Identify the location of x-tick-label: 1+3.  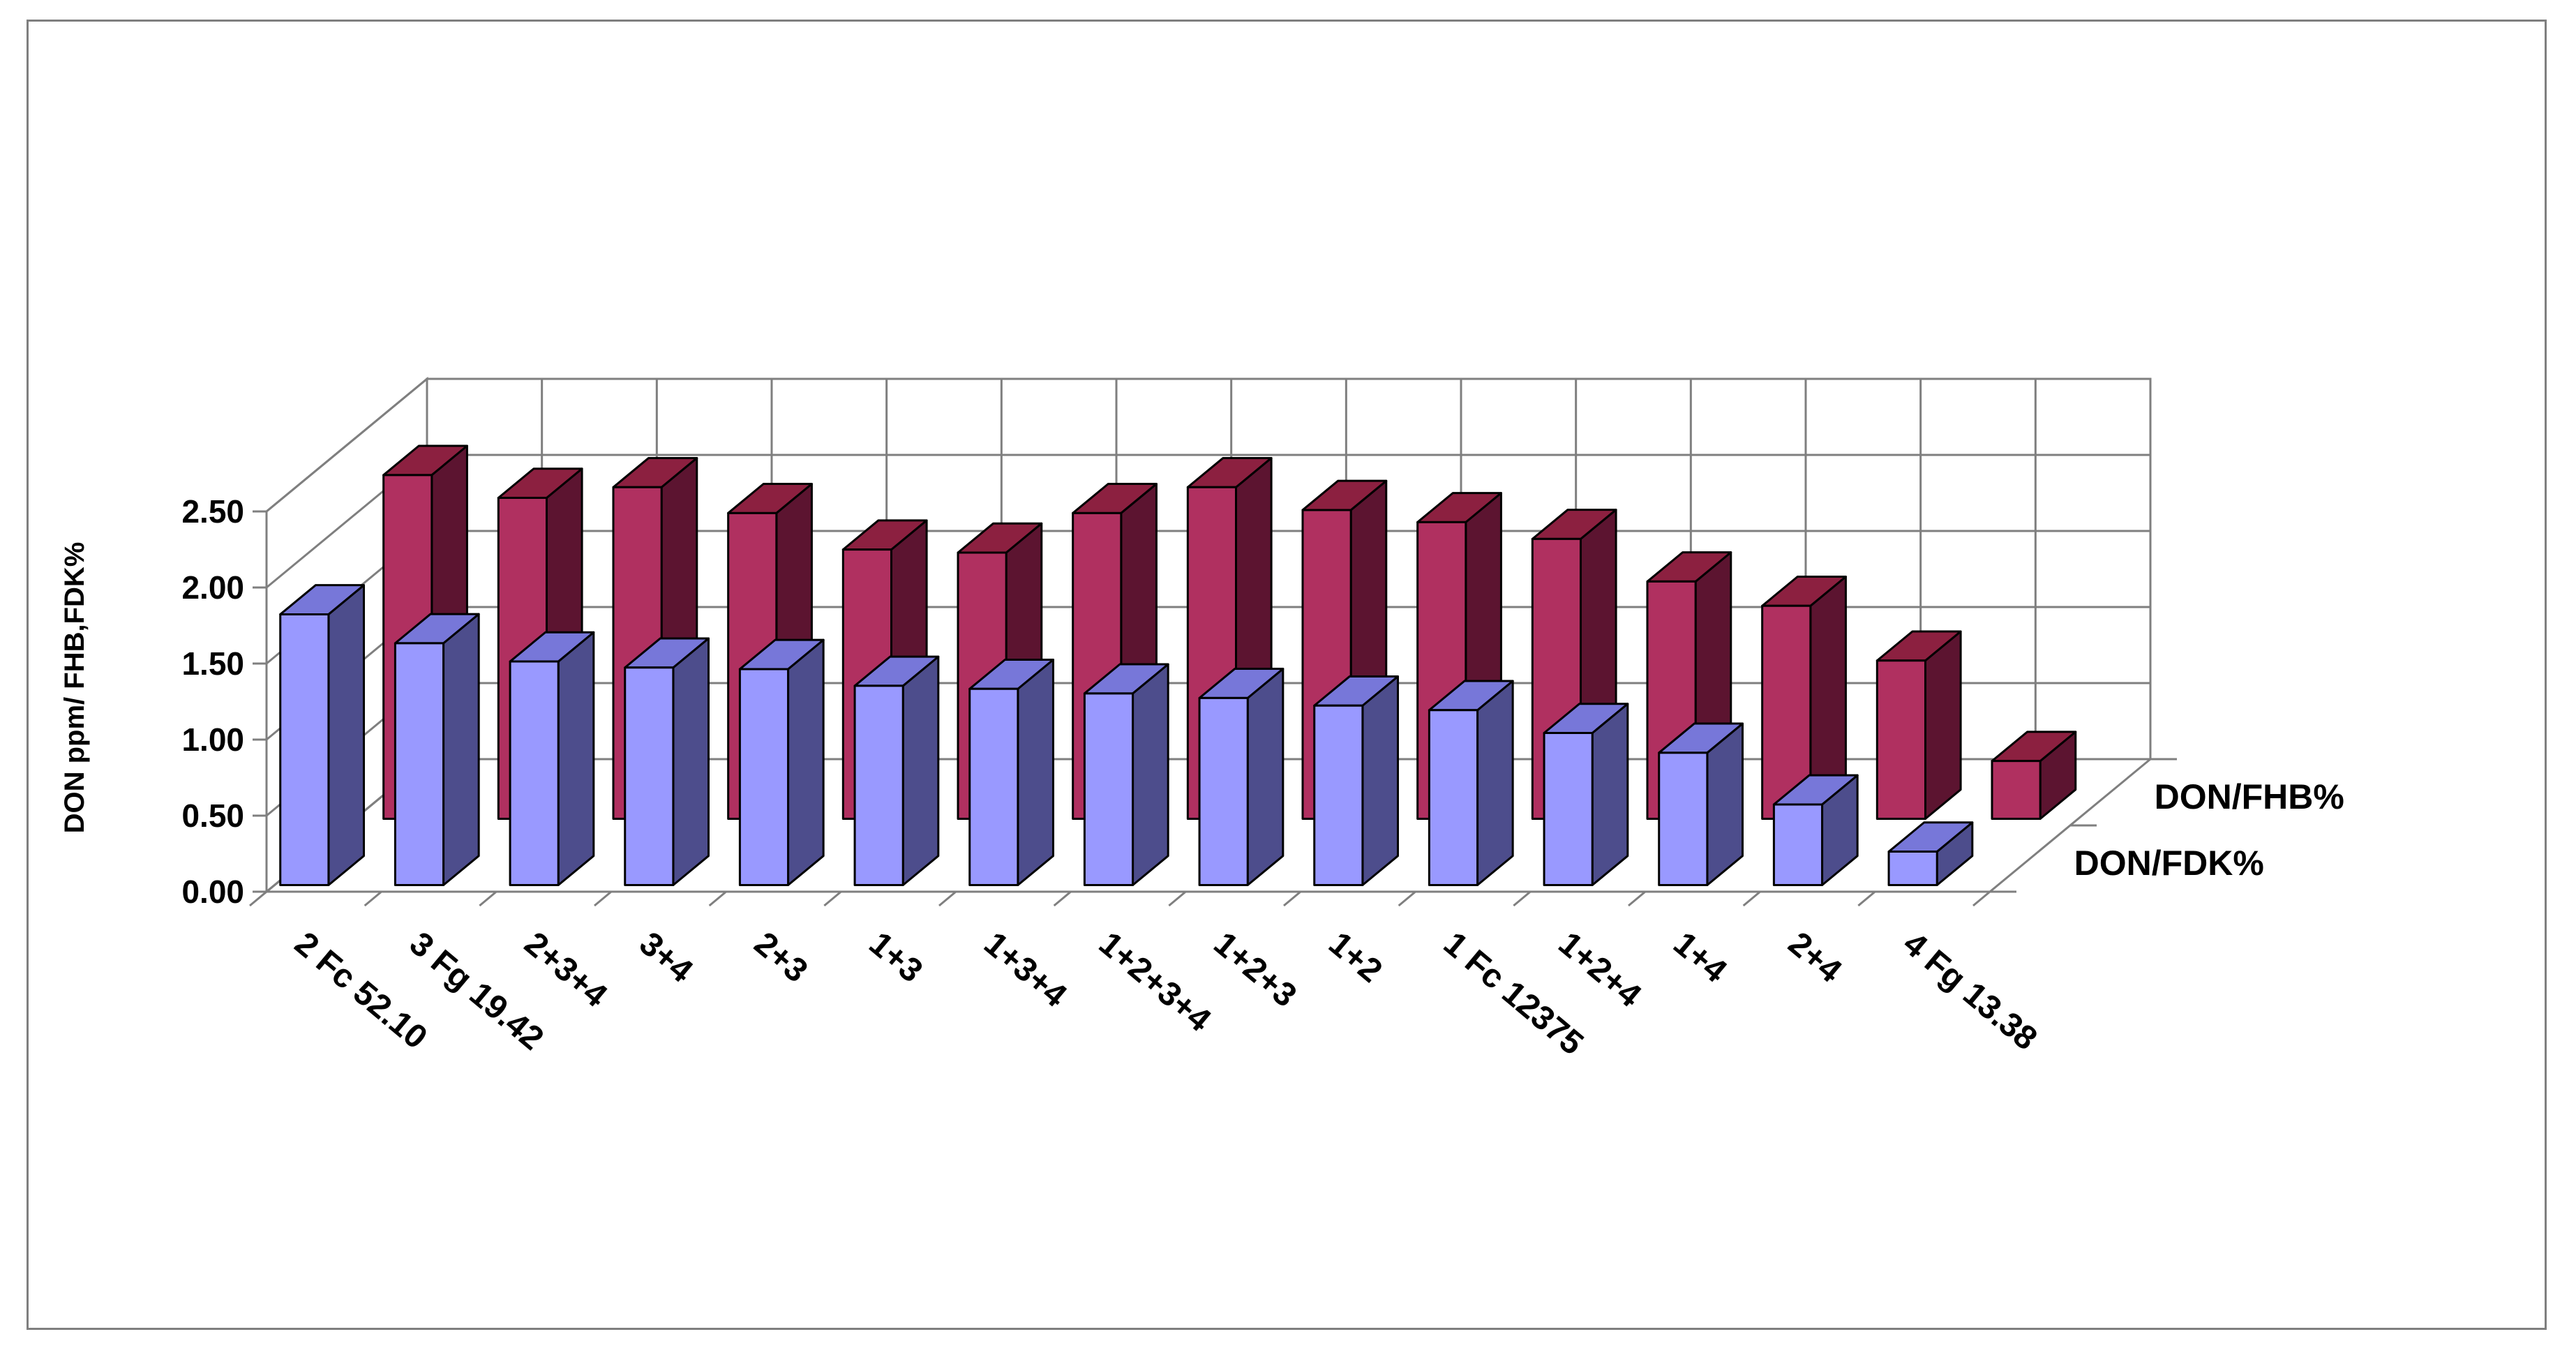
(895, 957).